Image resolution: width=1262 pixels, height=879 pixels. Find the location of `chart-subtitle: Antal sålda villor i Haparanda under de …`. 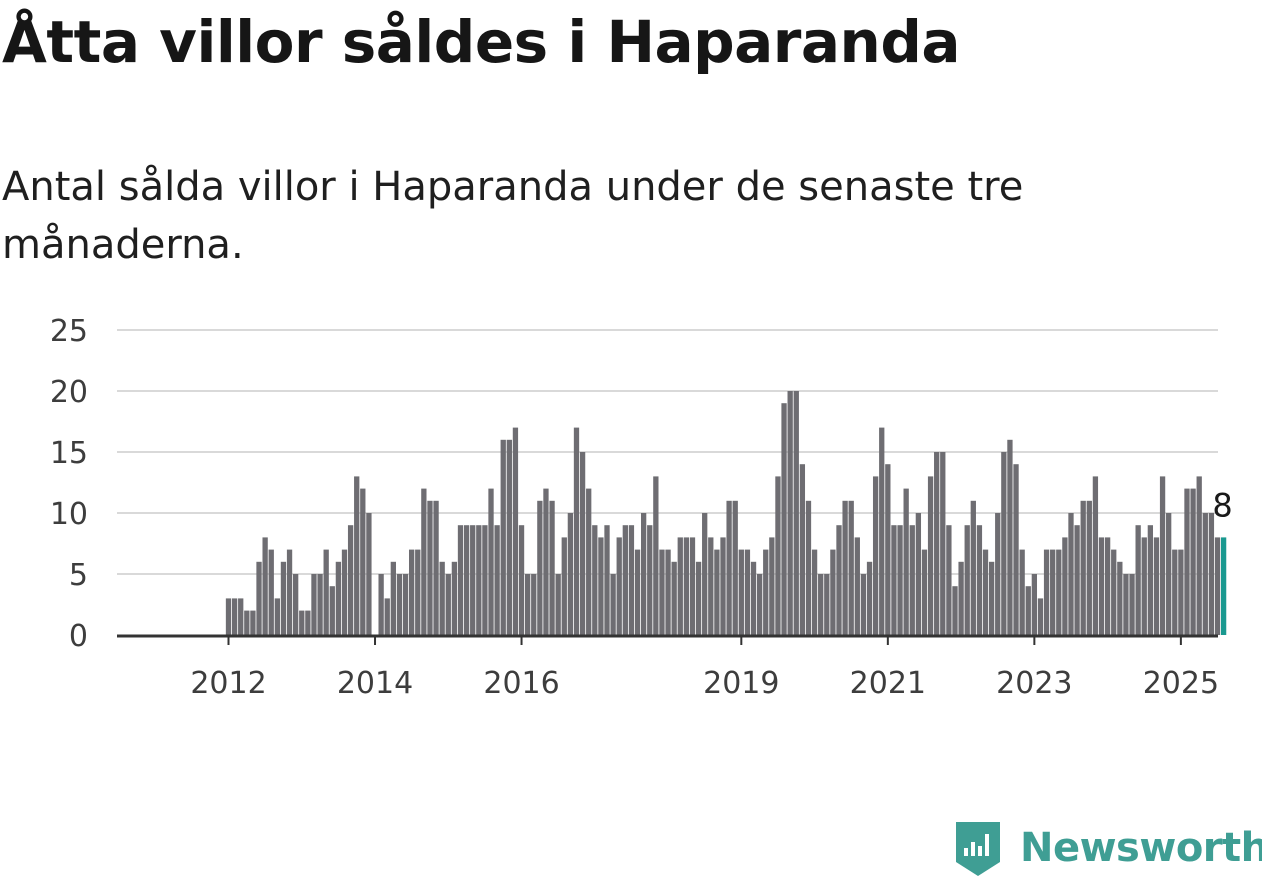

chart-subtitle: Antal sålda villor i Haparanda under de … is located at coordinates (513, 216).